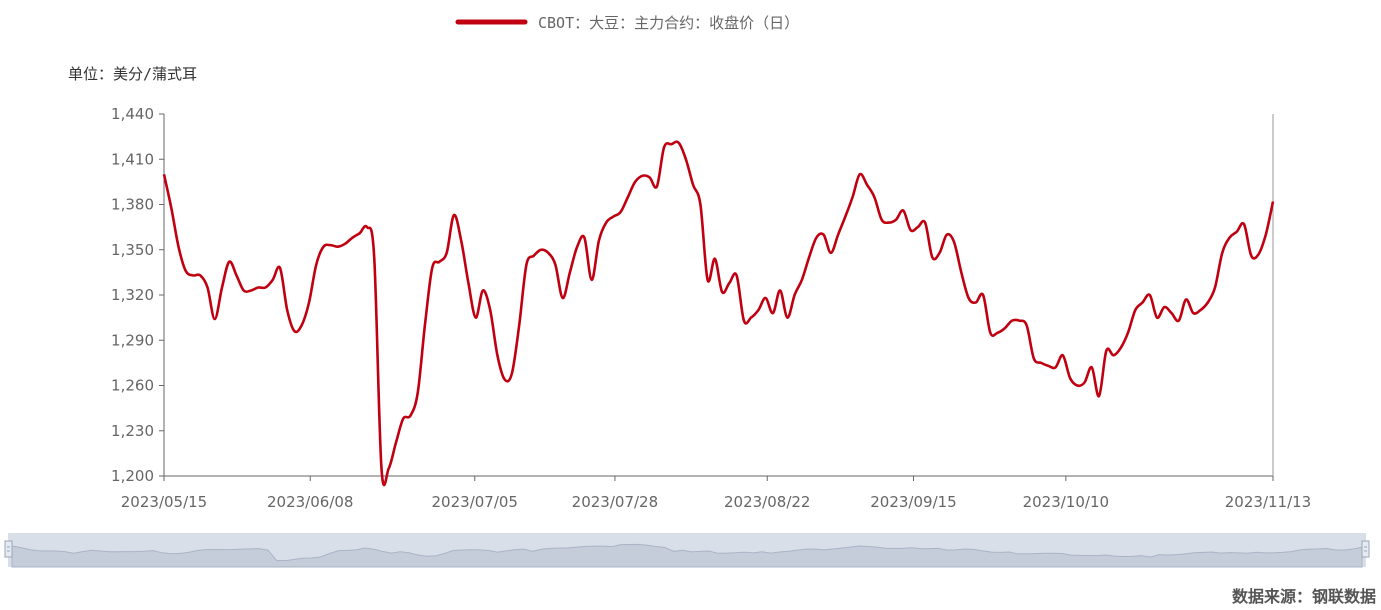 Image resolution: width=1381 pixels, height=610 pixels. What do you see at coordinates (1304, 596) in the screenshot?
I see `data-source: 数据来源：钢联数据` at bounding box center [1304, 596].